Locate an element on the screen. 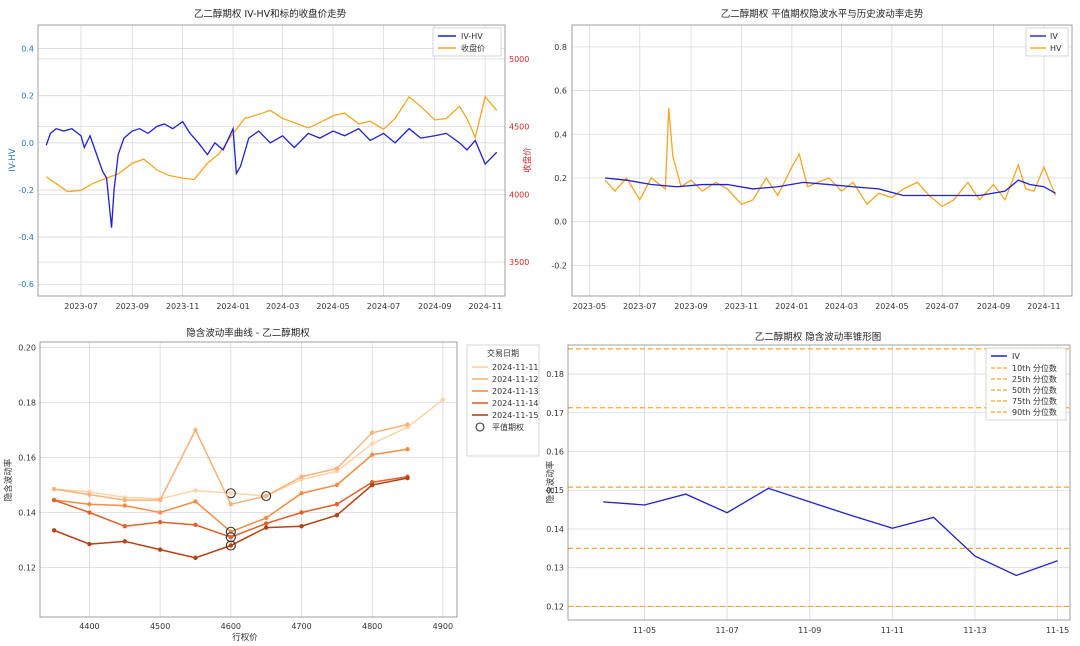 This screenshot has height=646, width=1080. chart1-xtick: 2024-09 is located at coordinates (434, 306).